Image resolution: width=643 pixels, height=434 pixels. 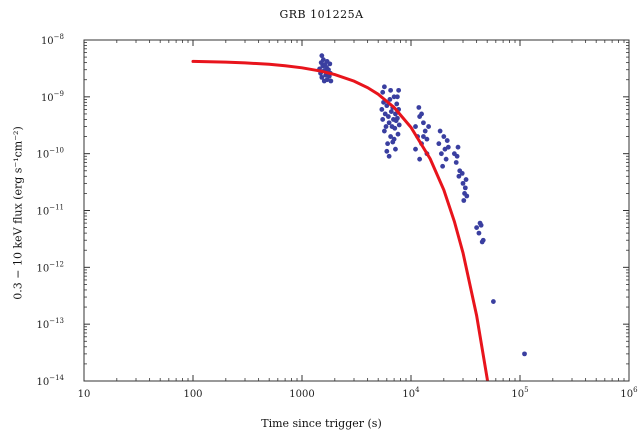 I want to click on x-tick-label: 10, so click(x=84, y=394).